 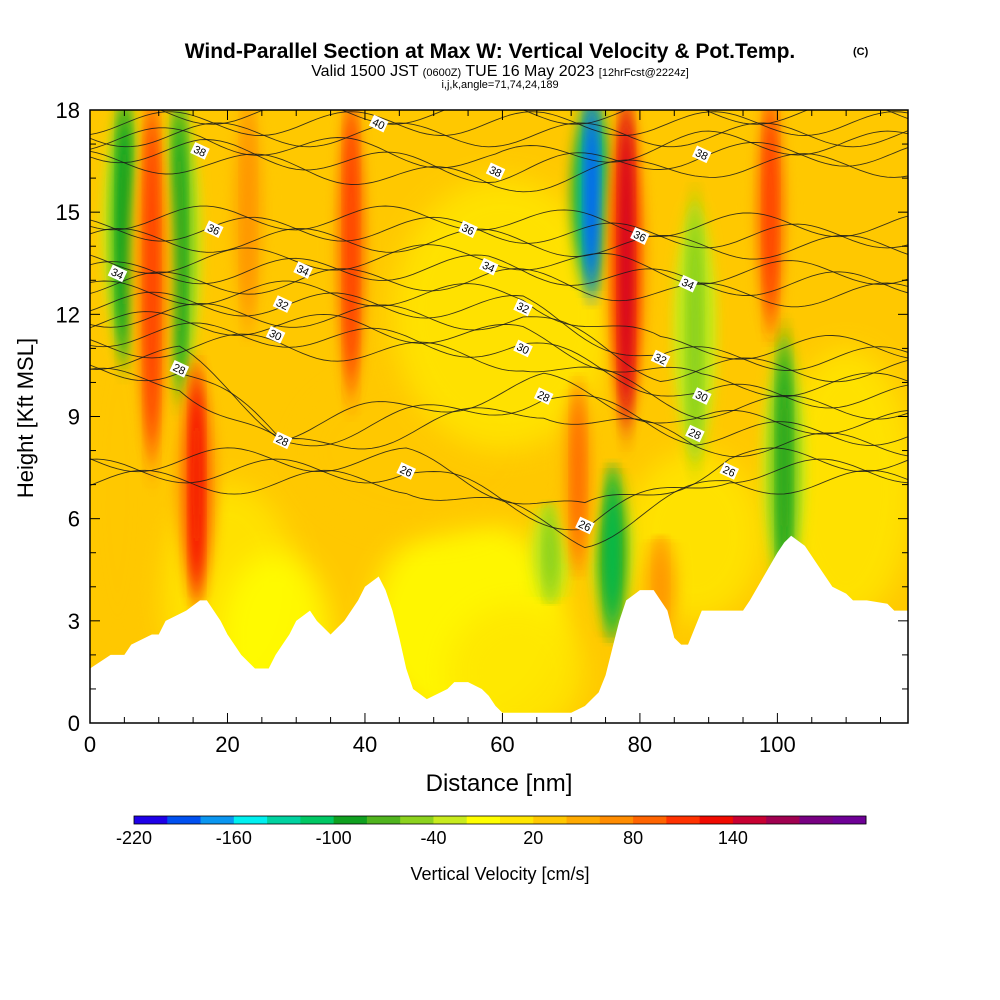 I want to click on y-tick-label: 3, so click(x=74, y=621).